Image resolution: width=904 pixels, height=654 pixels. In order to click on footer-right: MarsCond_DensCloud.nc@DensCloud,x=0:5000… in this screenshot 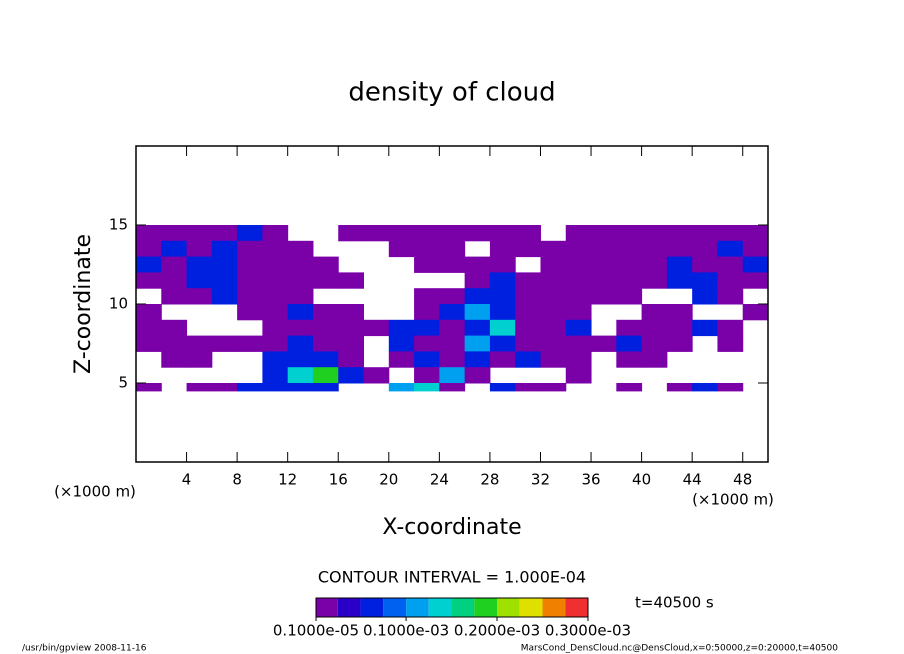, I will do `click(679, 649)`.